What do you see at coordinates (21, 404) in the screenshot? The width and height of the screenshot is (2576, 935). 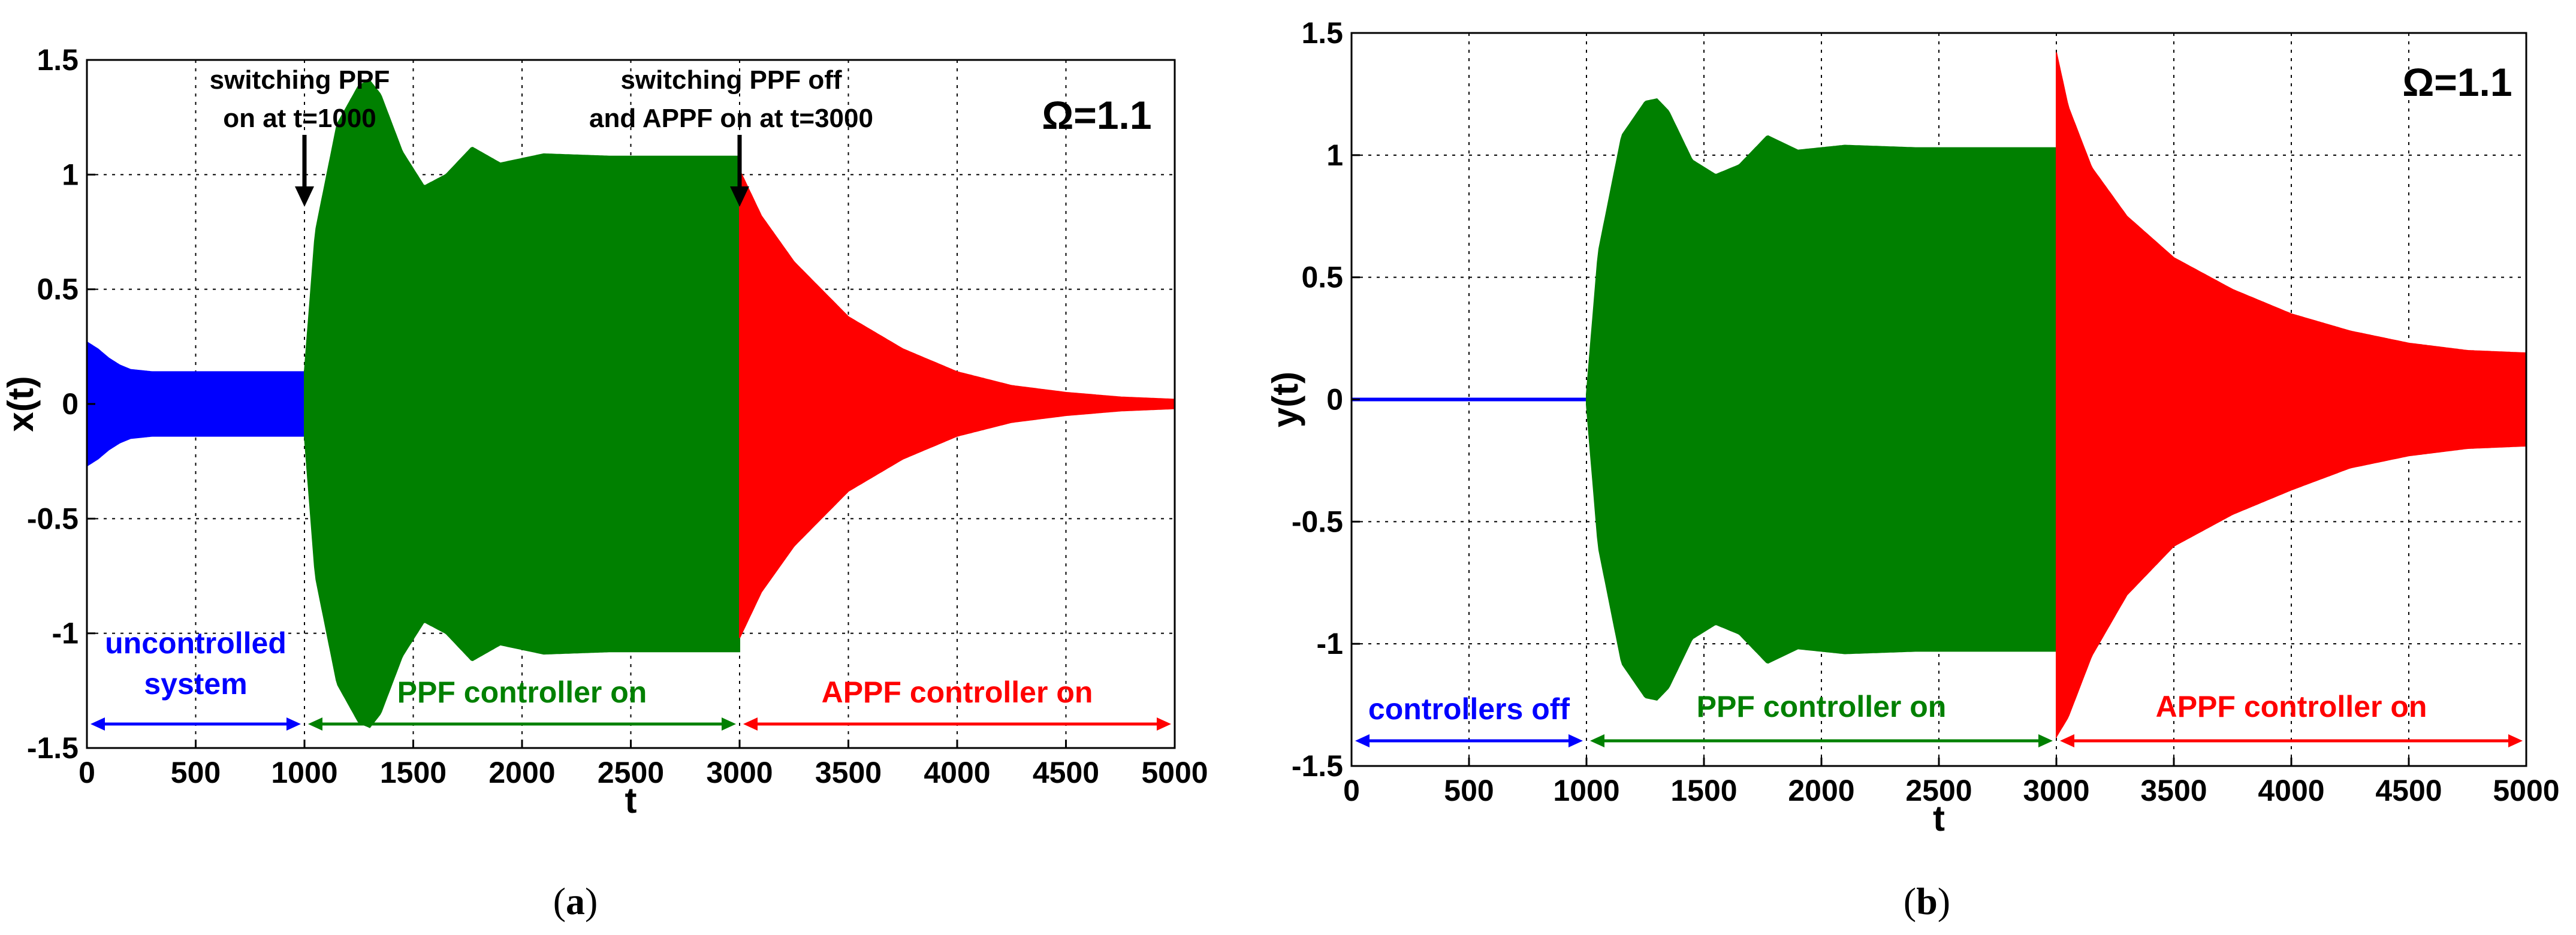 I see `y-axis-label: x(t)` at bounding box center [21, 404].